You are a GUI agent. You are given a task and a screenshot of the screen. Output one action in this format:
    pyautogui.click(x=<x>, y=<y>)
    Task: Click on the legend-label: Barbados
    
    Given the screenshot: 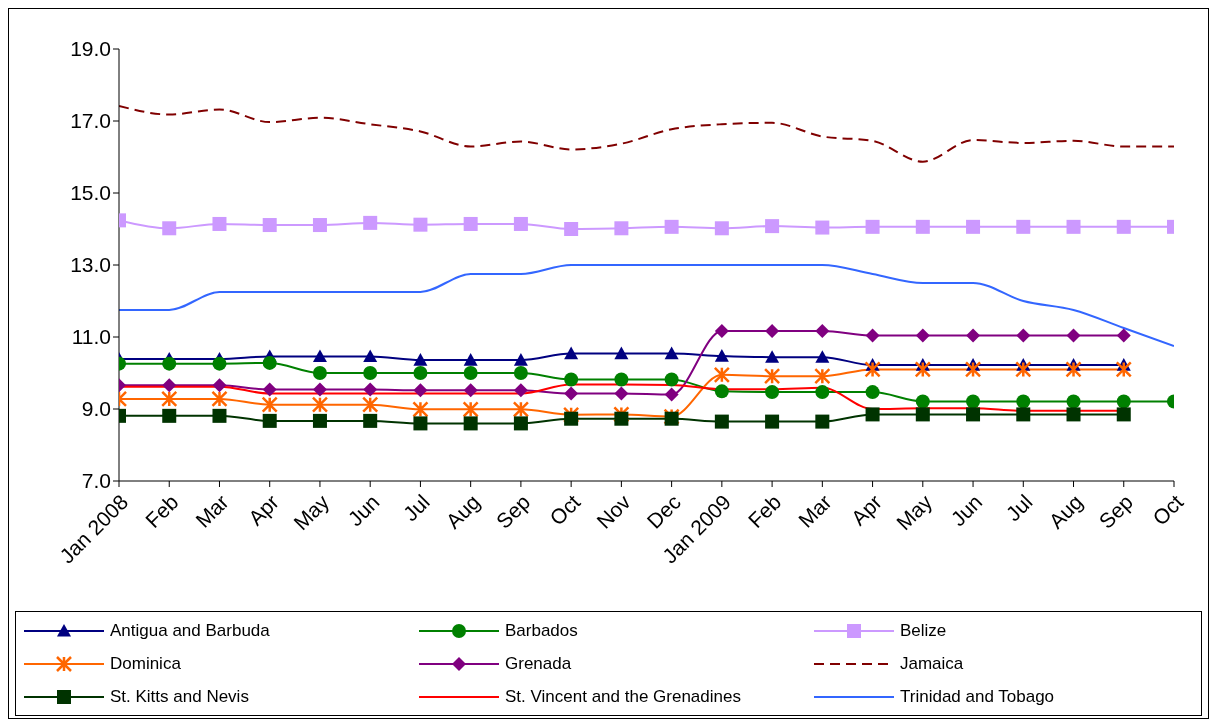 What is the action you would take?
    pyautogui.click(x=541, y=630)
    